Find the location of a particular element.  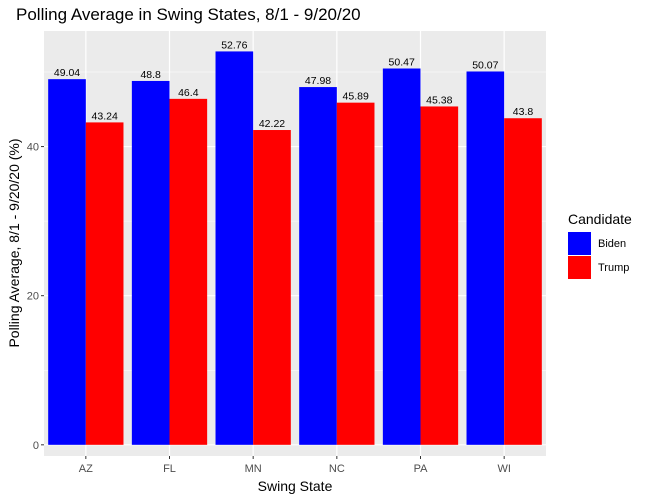

bar-trump-pa is located at coordinates (439, 275).